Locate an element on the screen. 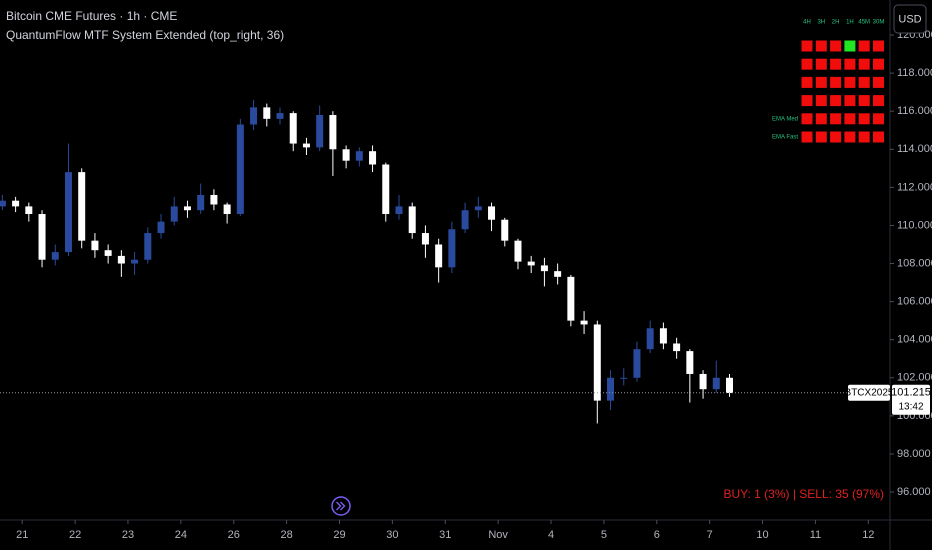 The height and width of the screenshot is (550, 932). y-tick-label: 108.000 is located at coordinates (914, 263).